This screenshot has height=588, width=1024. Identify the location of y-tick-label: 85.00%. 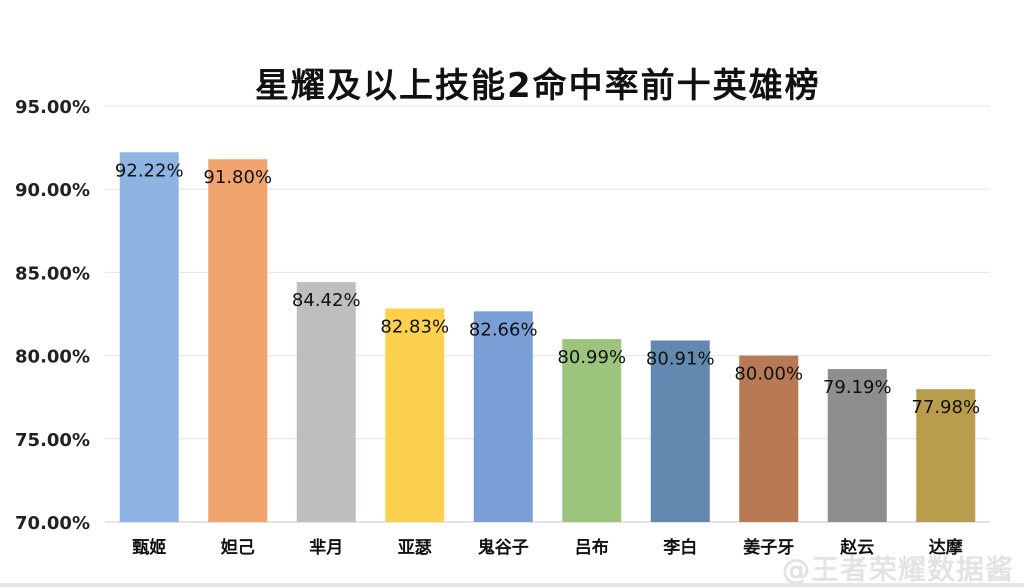
(52, 273).